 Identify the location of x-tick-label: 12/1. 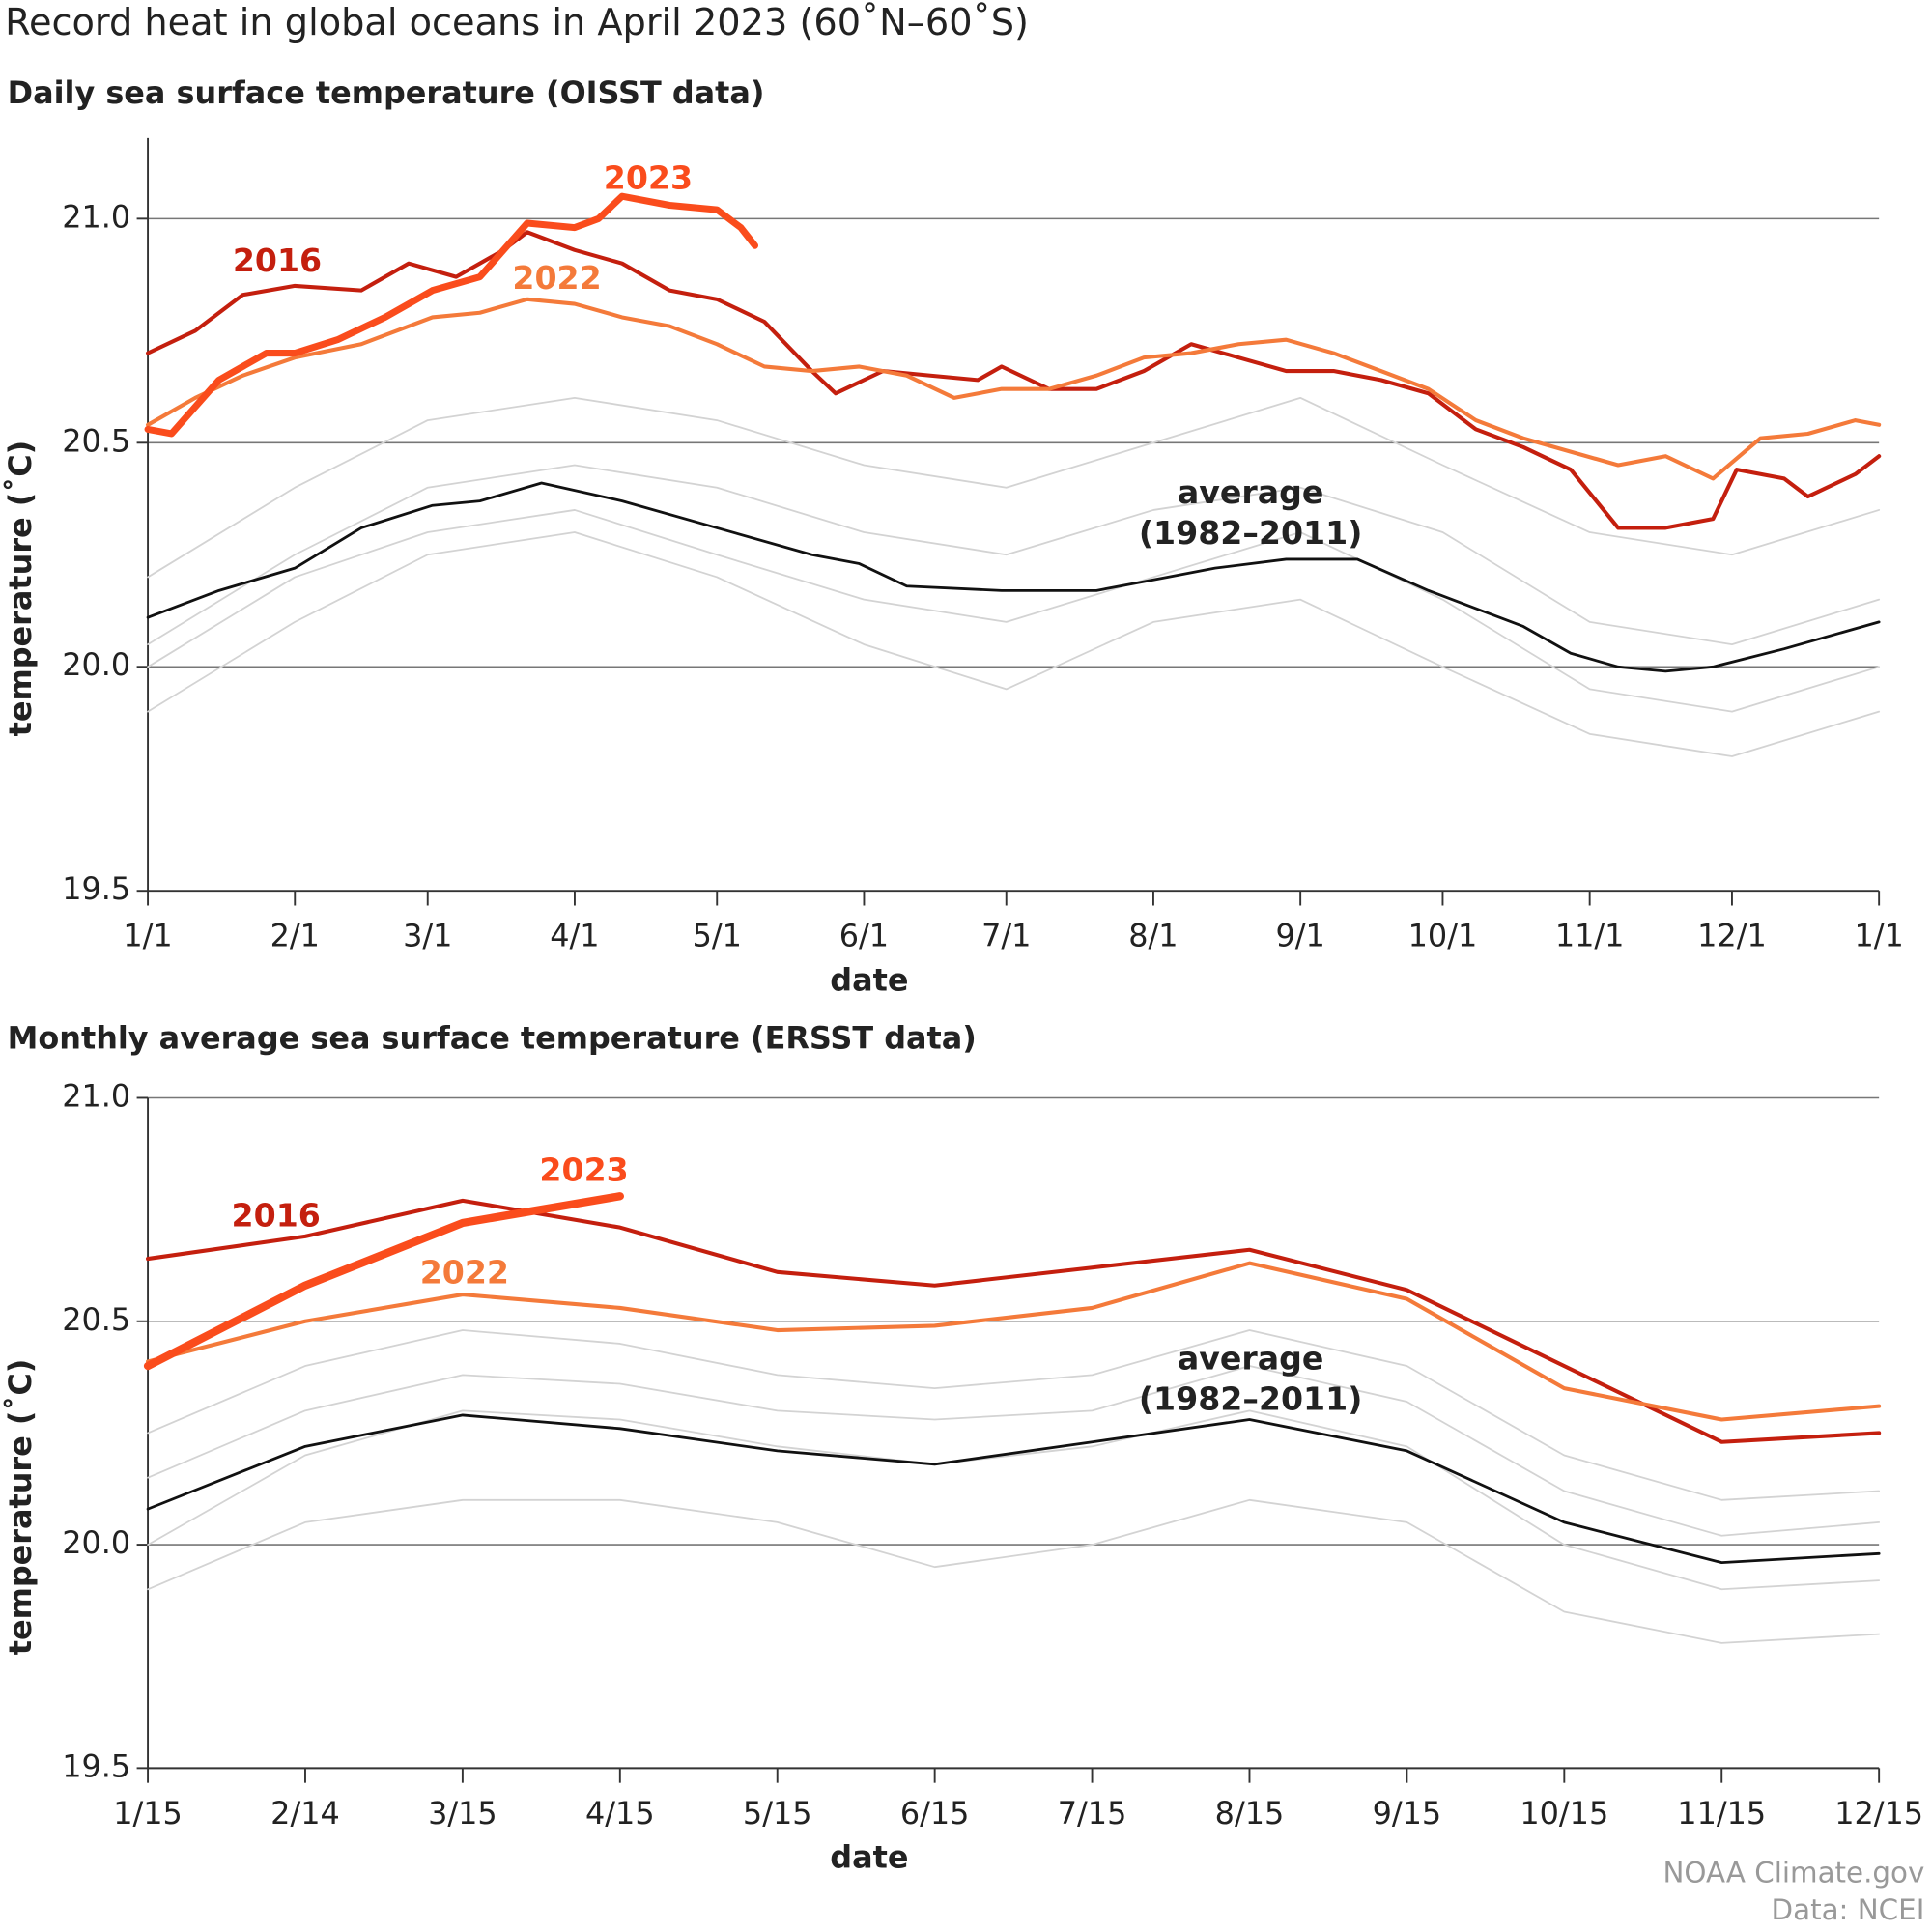
(1732, 936).